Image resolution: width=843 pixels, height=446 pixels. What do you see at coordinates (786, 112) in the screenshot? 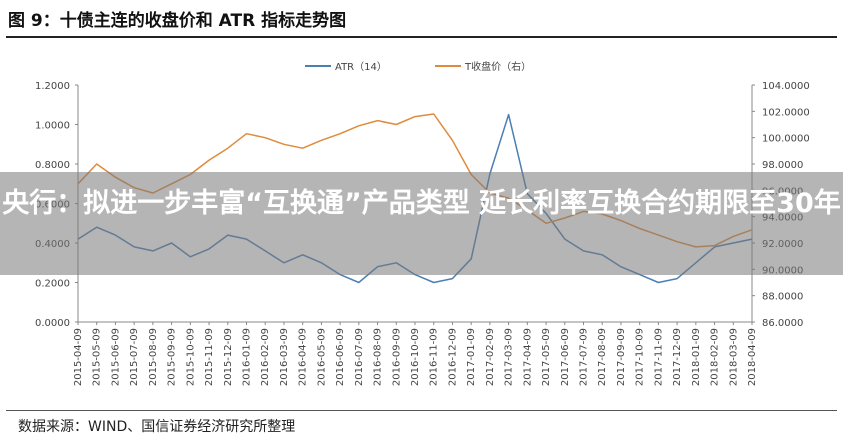
I see `right-tick-label: 102.0000` at bounding box center [786, 112].